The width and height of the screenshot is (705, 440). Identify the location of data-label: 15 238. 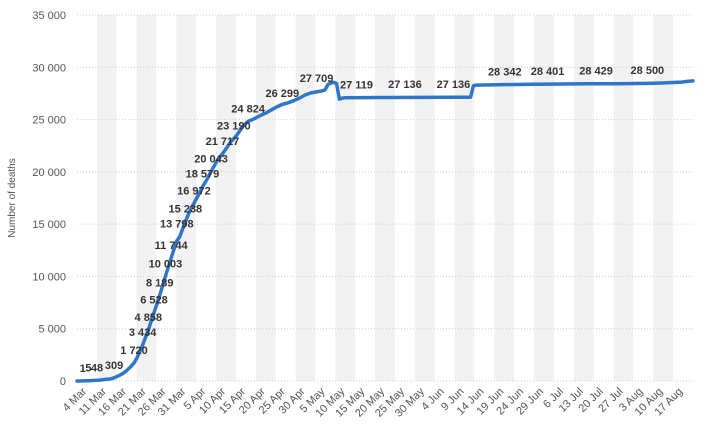
(186, 210).